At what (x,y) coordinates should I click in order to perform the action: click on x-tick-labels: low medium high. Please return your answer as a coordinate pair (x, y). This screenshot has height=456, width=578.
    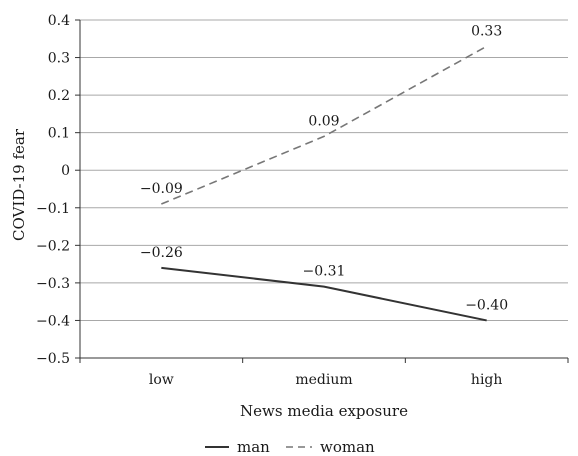
    Looking at the image, I should click on (326, 380).